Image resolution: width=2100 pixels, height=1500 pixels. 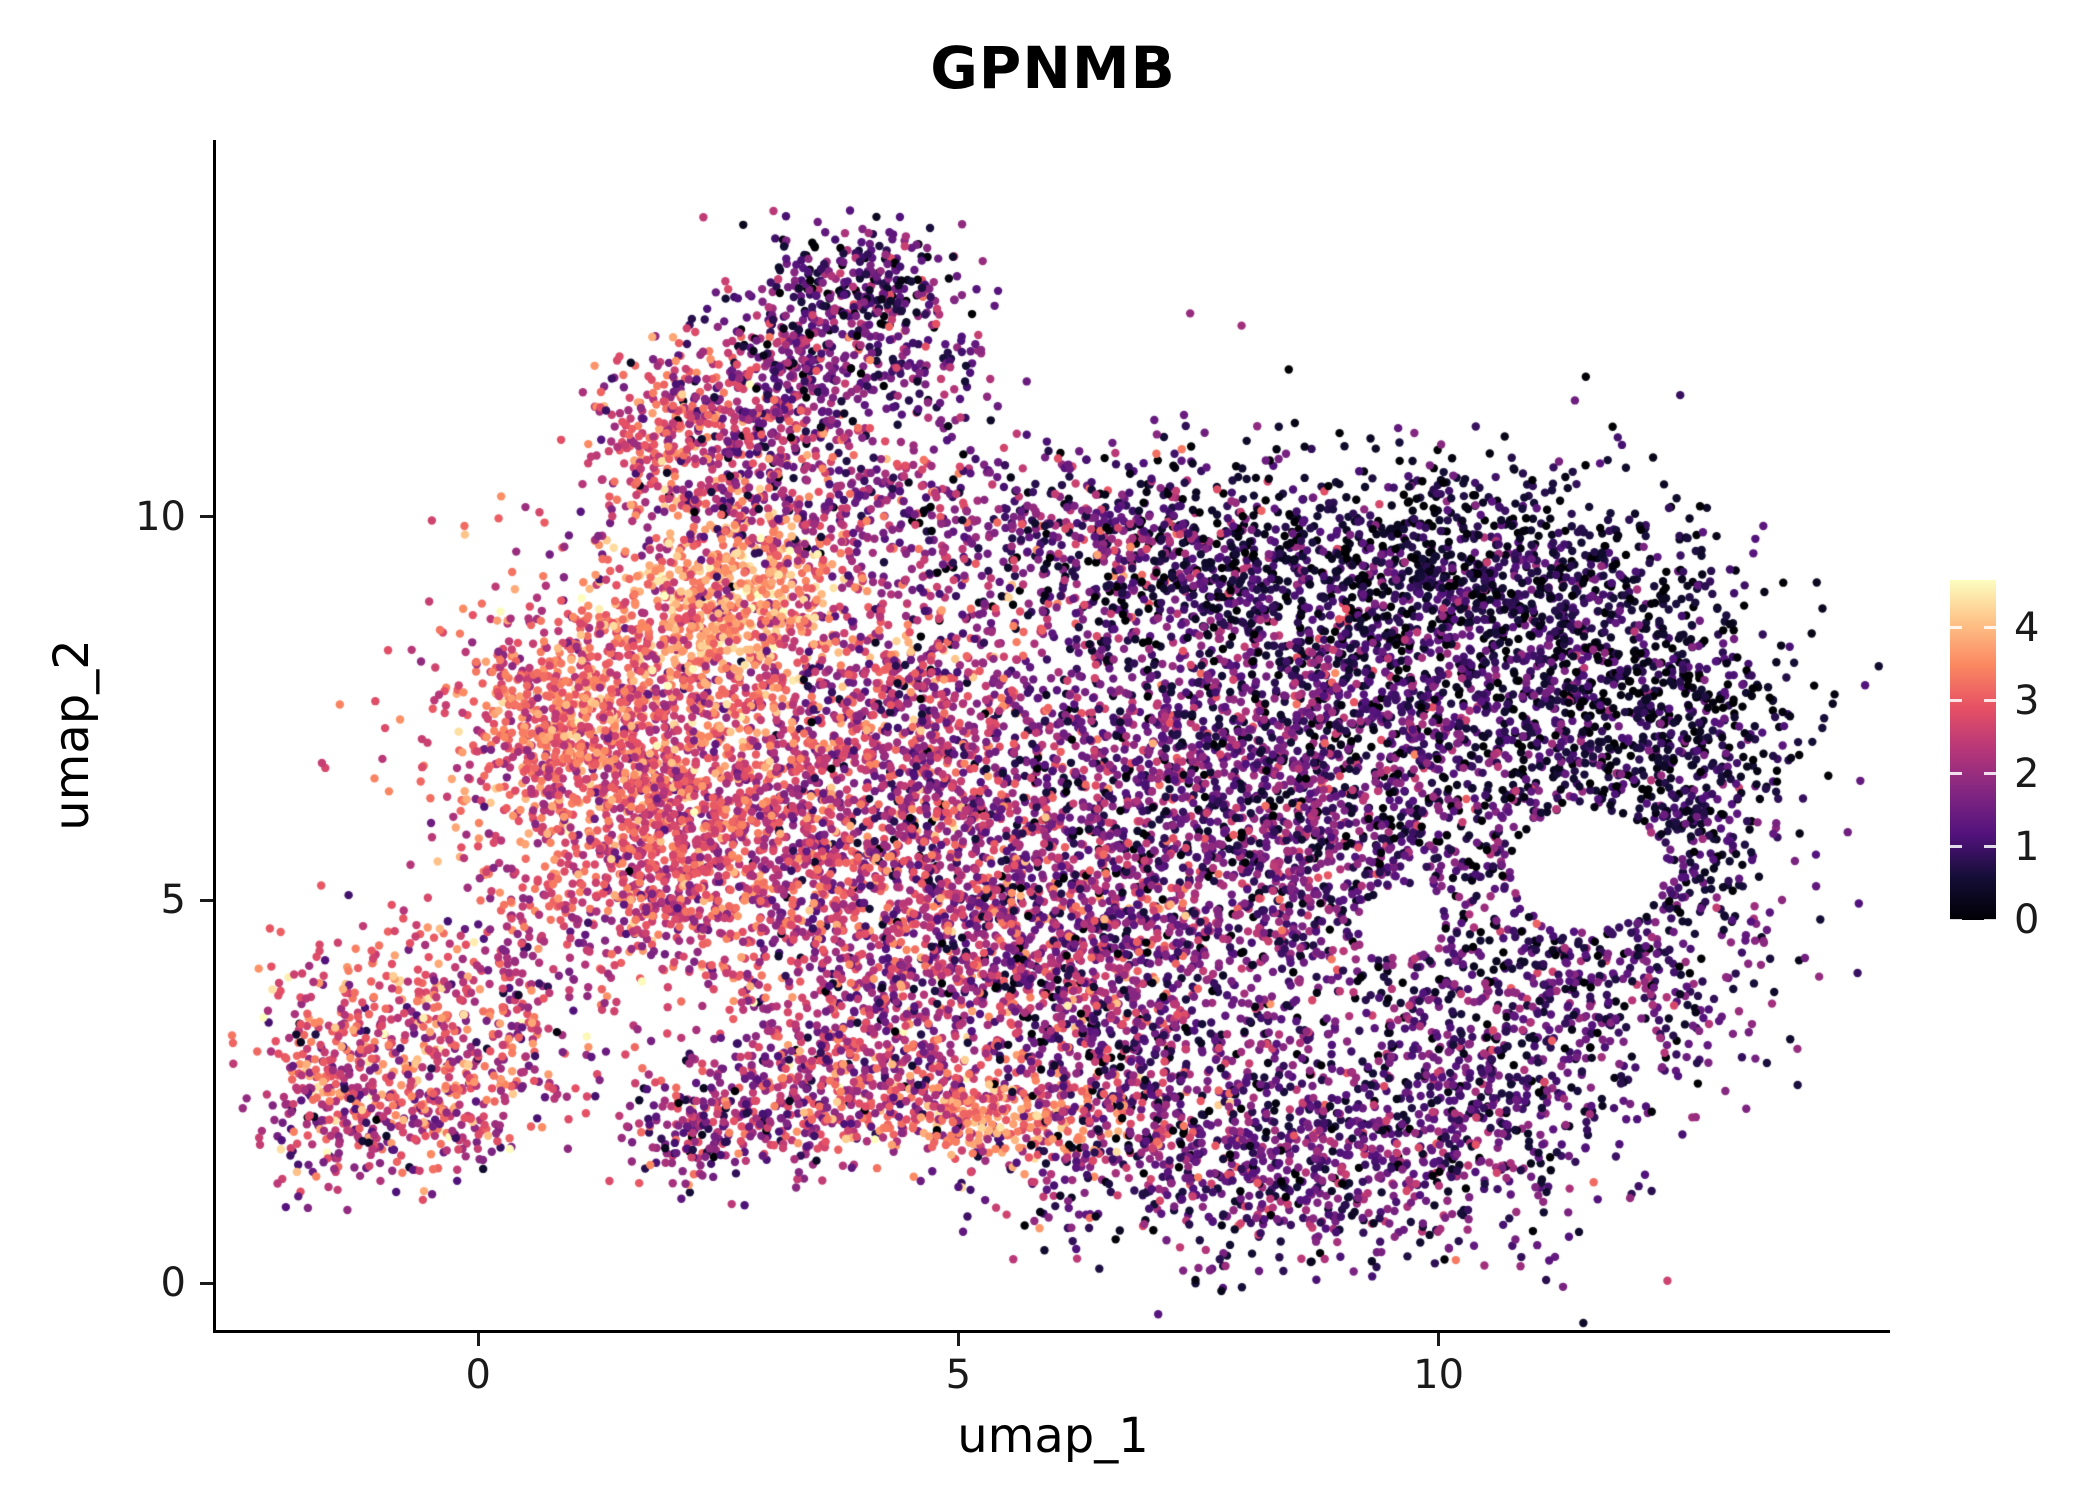 I want to click on colorbar-tick-label: 4, so click(x=2027, y=627).